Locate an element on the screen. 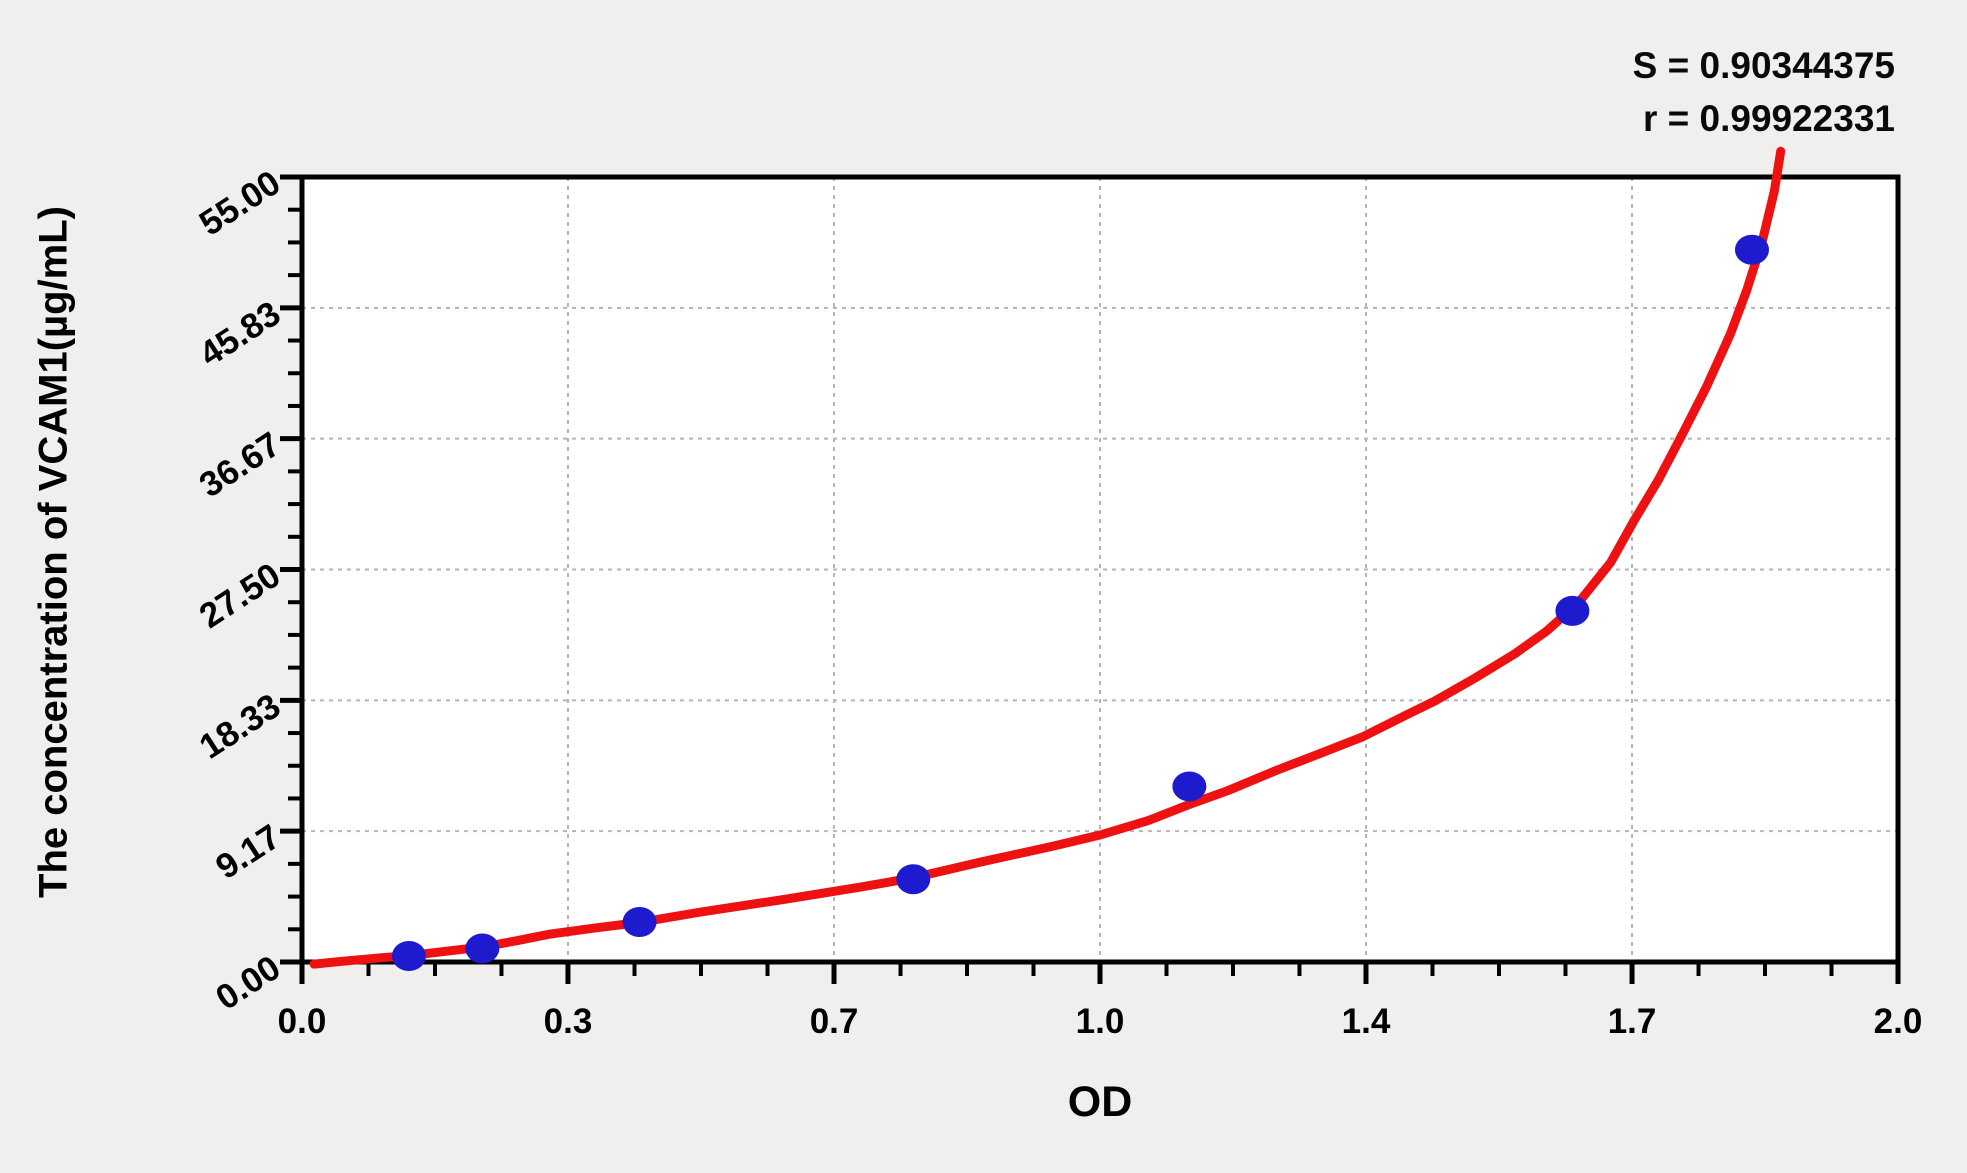 The width and height of the screenshot is (1967, 1173). y-tick-label: 55.00 is located at coordinates (240, 203).